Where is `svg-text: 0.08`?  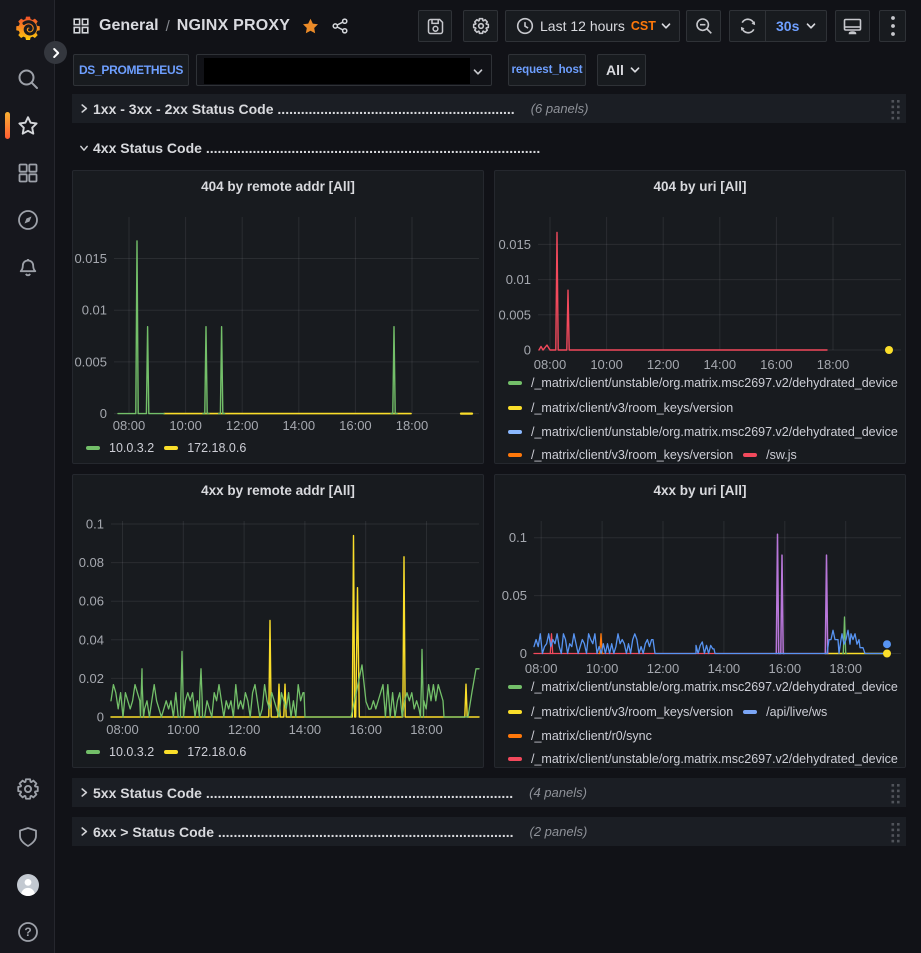 svg-text: 0.08 is located at coordinates (91, 562).